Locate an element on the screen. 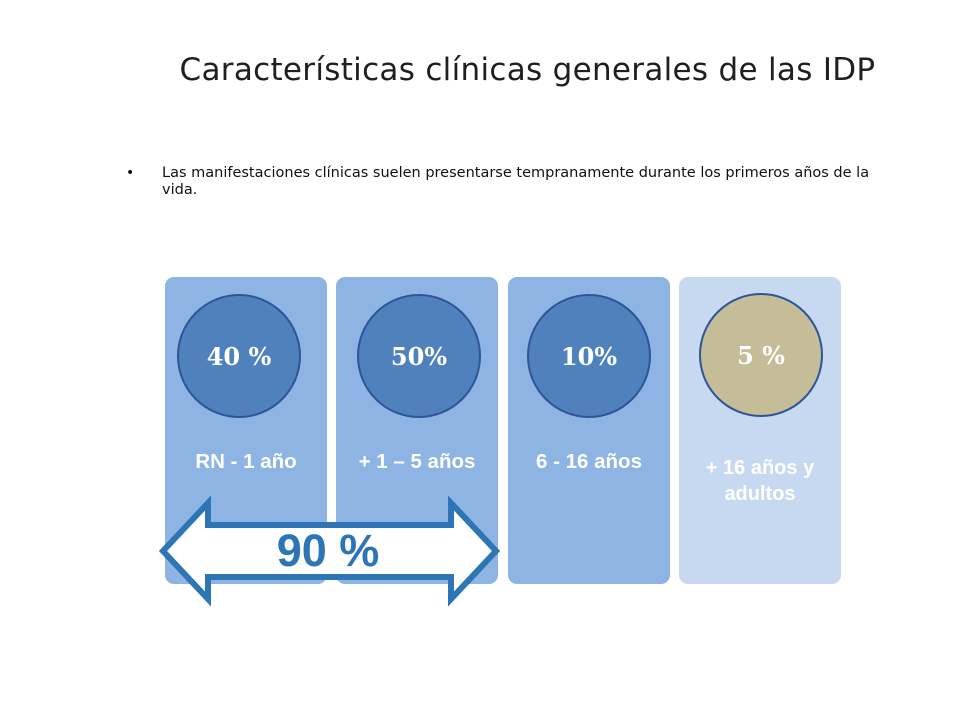 Image resolution: width=960 pixels, height=720 pixels. age-label: 6 - 16 años is located at coordinates (589, 461).